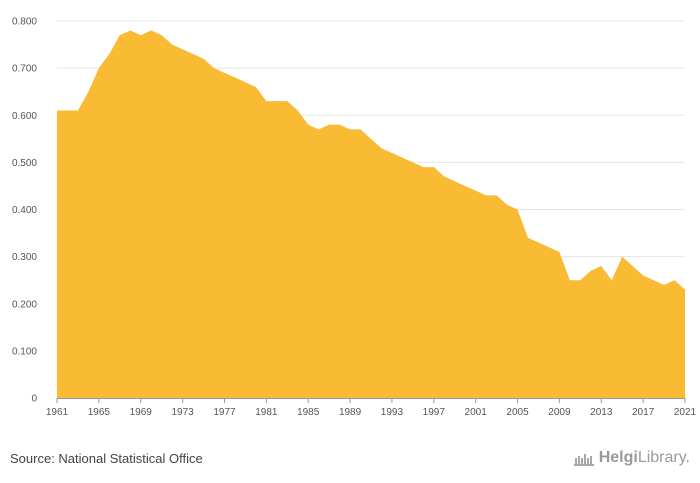 The image size is (700, 483). Describe the element at coordinates (350, 412) in the screenshot. I see `x-tick-label: 1989` at that location.